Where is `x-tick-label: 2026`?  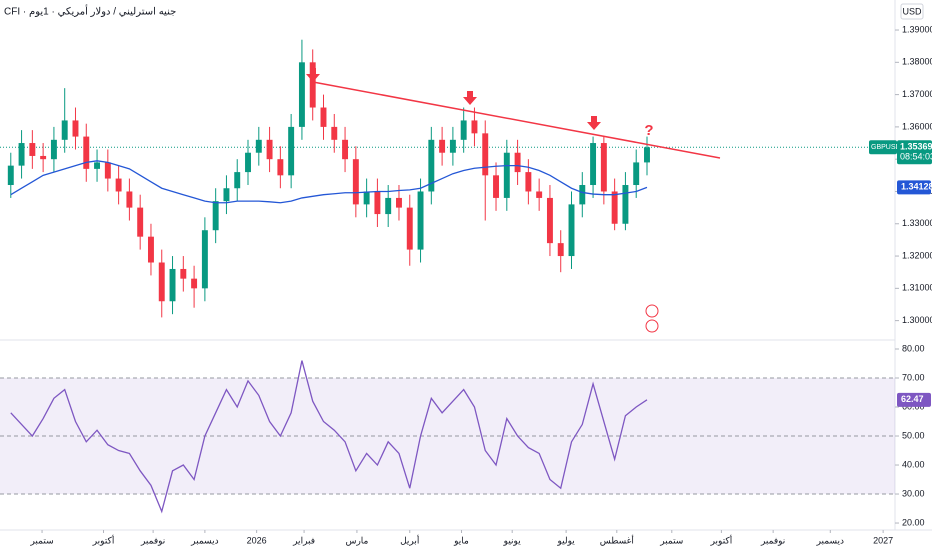
x-tick-label: 2026 is located at coordinates (257, 540).